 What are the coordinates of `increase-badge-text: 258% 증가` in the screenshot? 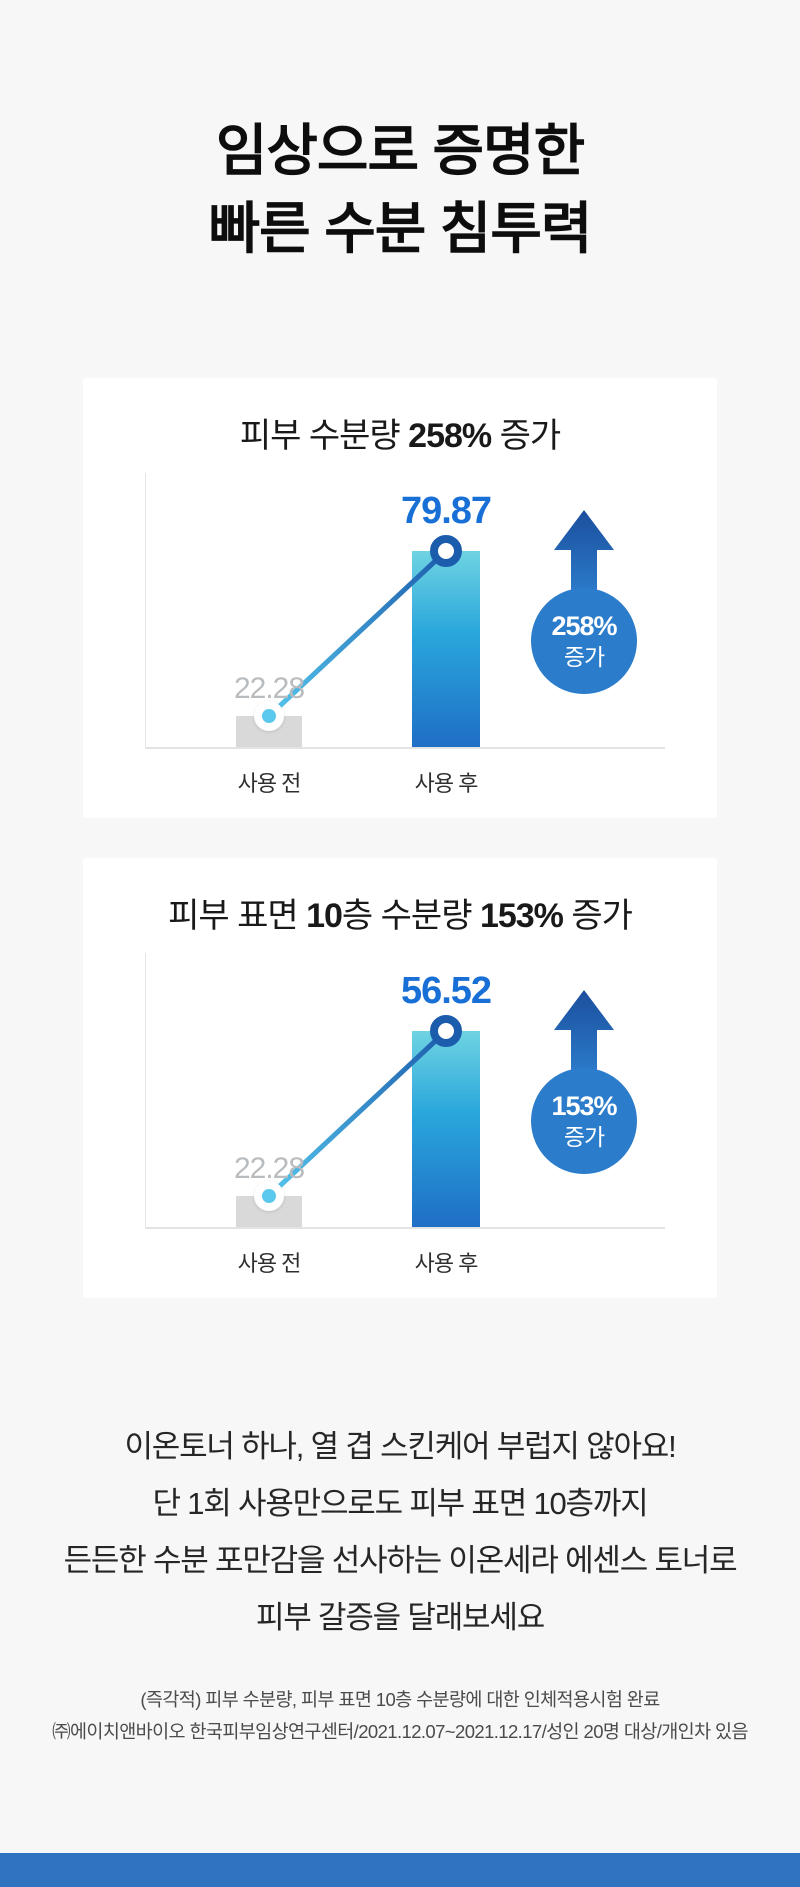 It's located at (584, 640).